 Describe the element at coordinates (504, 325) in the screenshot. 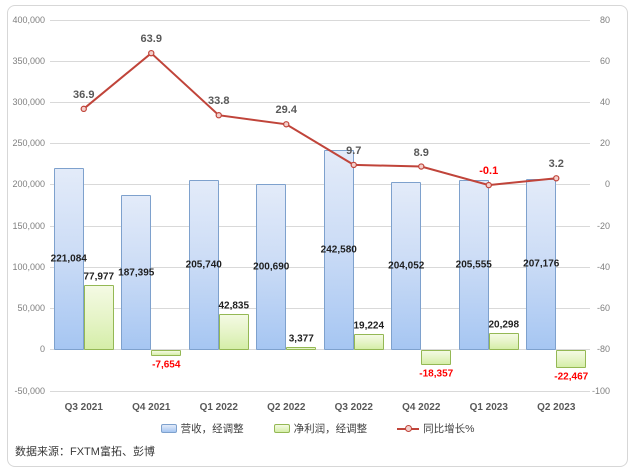

I see `net-profit-value-label: 20,298` at that location.